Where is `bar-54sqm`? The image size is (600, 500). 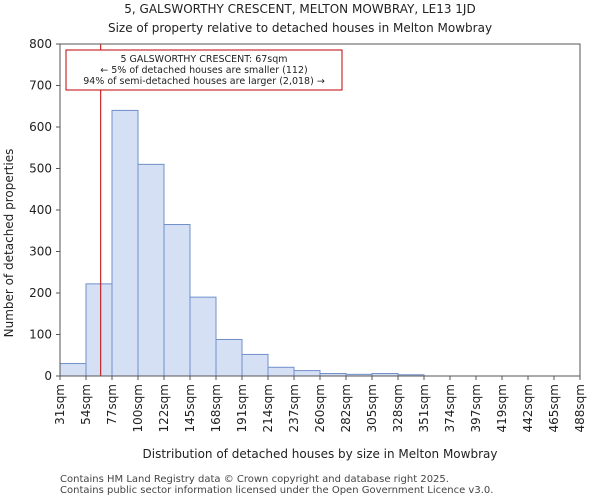 bar-54sqm is located at coordinates (99, 330).